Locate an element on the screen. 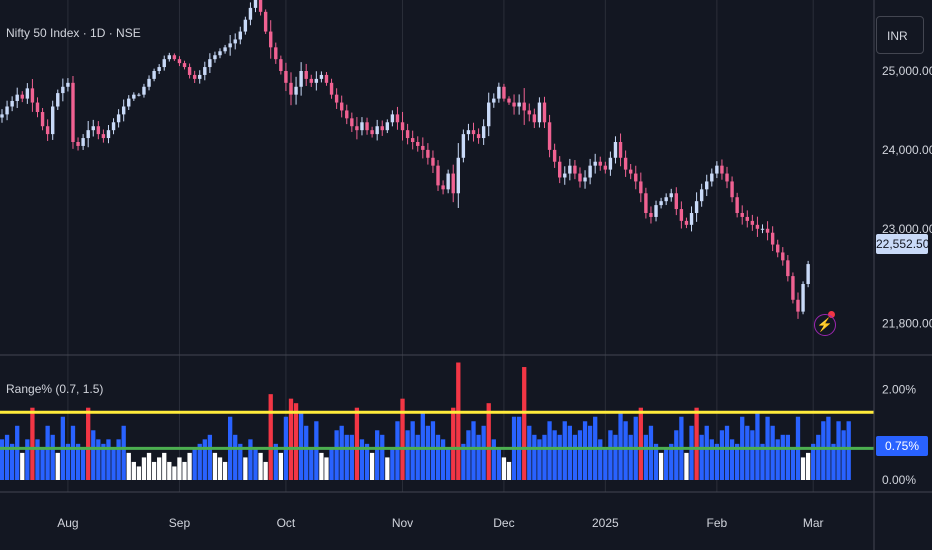  indicator-tick-1: 2.00% is located at coordinates (899, 390).